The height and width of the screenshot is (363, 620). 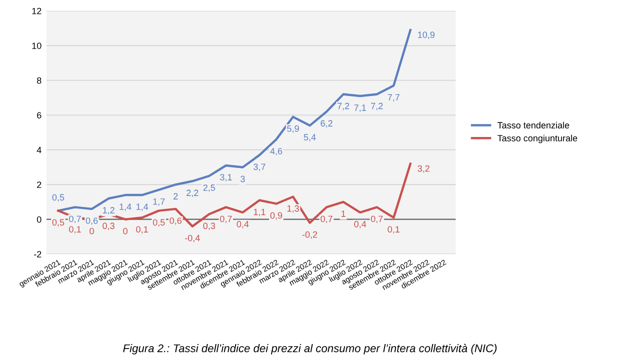 I want to click on legend-label: Tasso congiunturale, so click(x=537, y=139).